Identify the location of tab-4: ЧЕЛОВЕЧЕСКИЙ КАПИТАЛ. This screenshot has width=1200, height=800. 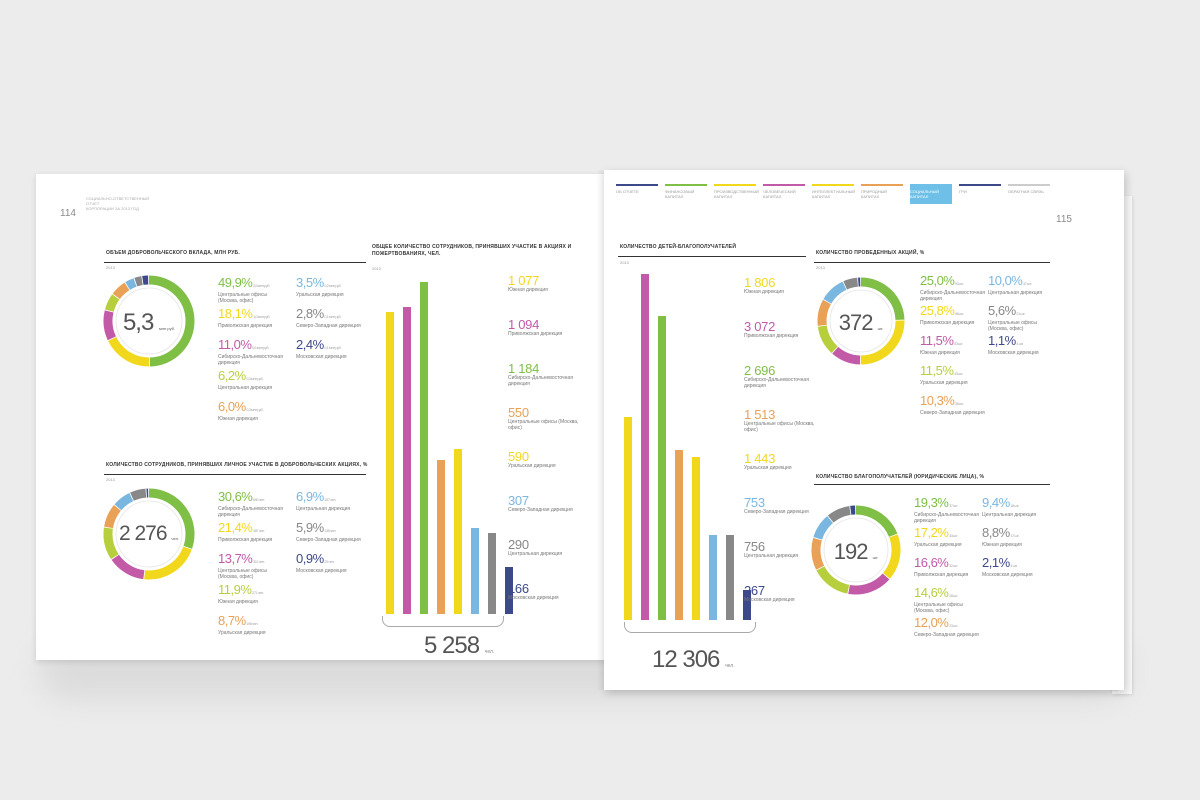
(784, 194).